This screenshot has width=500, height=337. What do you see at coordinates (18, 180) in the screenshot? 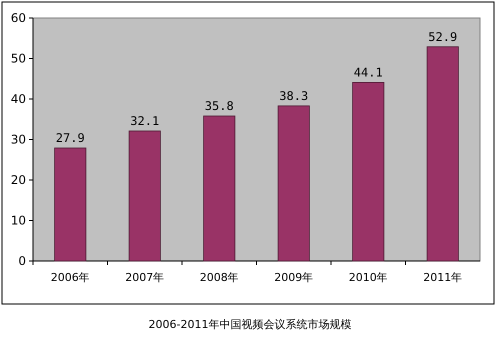
I see `y-tick-label: 20` at bounding box center [18, 180].